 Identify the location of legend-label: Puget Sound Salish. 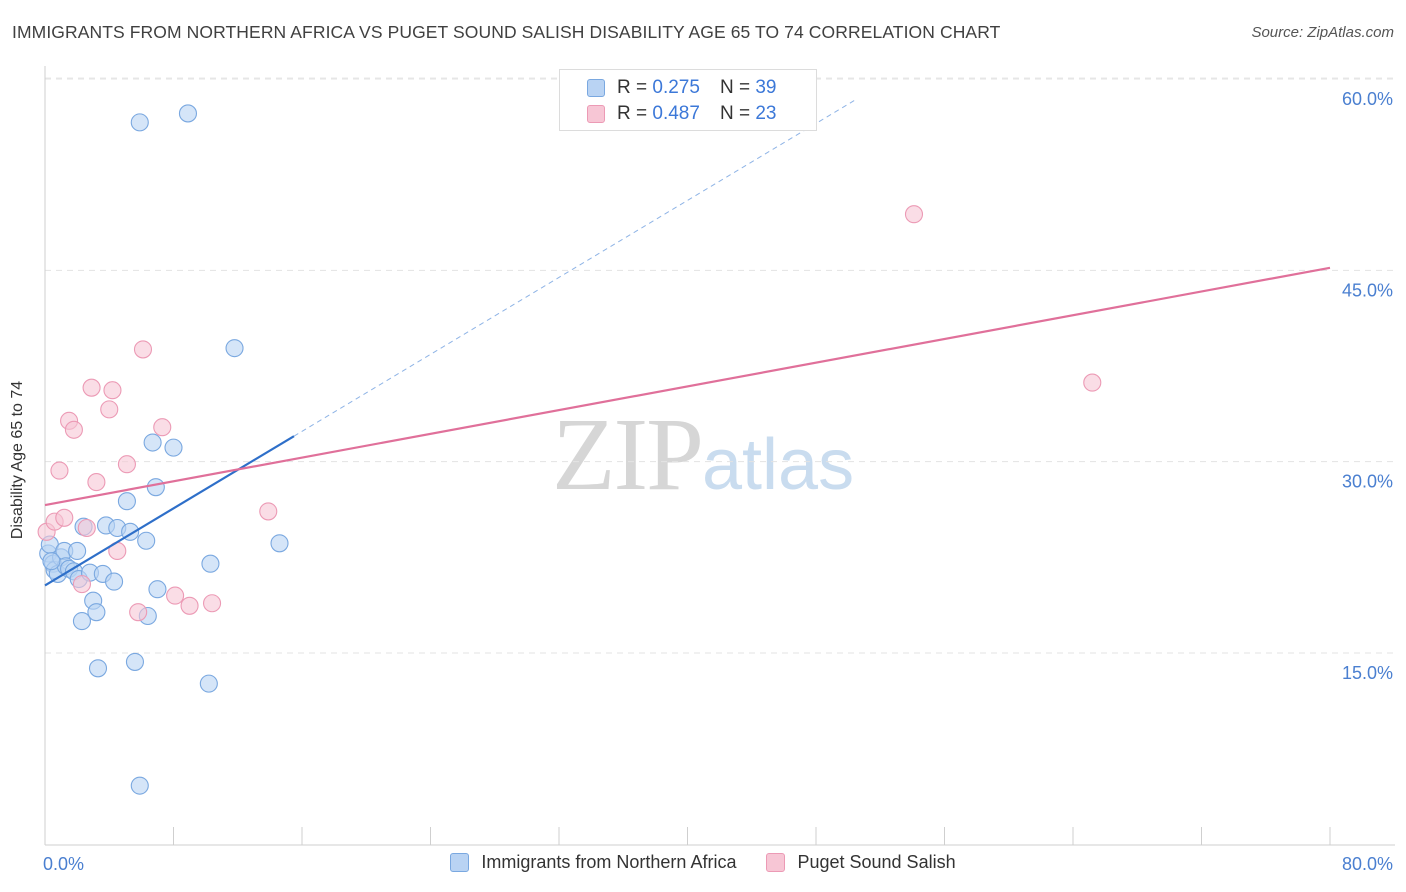
(876, 862).